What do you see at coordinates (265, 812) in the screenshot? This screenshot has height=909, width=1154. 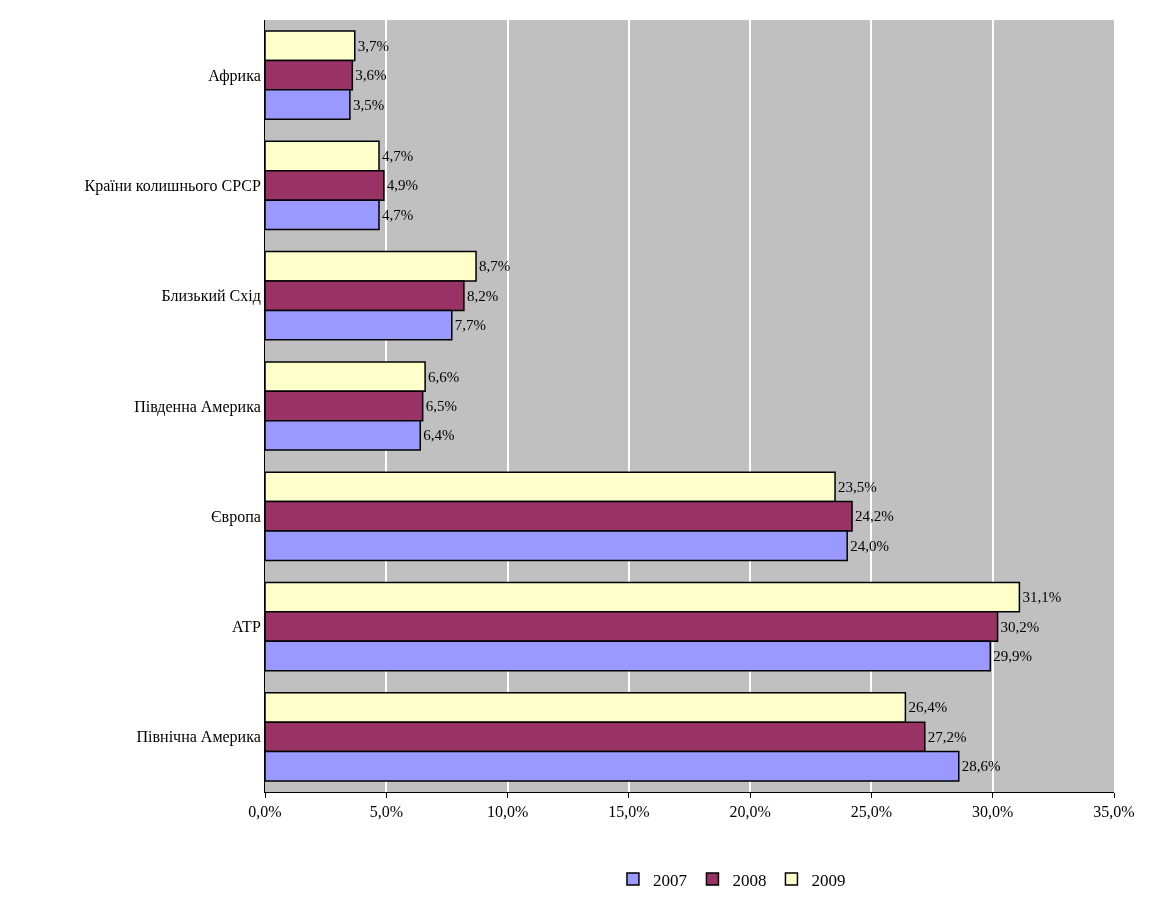 I see `x-tick-label: 0,0%` at bounding box center [265, 812].